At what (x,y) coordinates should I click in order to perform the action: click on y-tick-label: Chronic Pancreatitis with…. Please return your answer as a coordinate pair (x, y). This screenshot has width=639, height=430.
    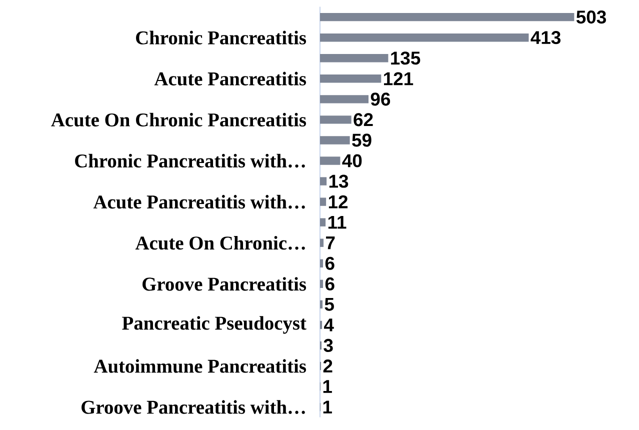
    Looking at the image, I should click on (190, 161).